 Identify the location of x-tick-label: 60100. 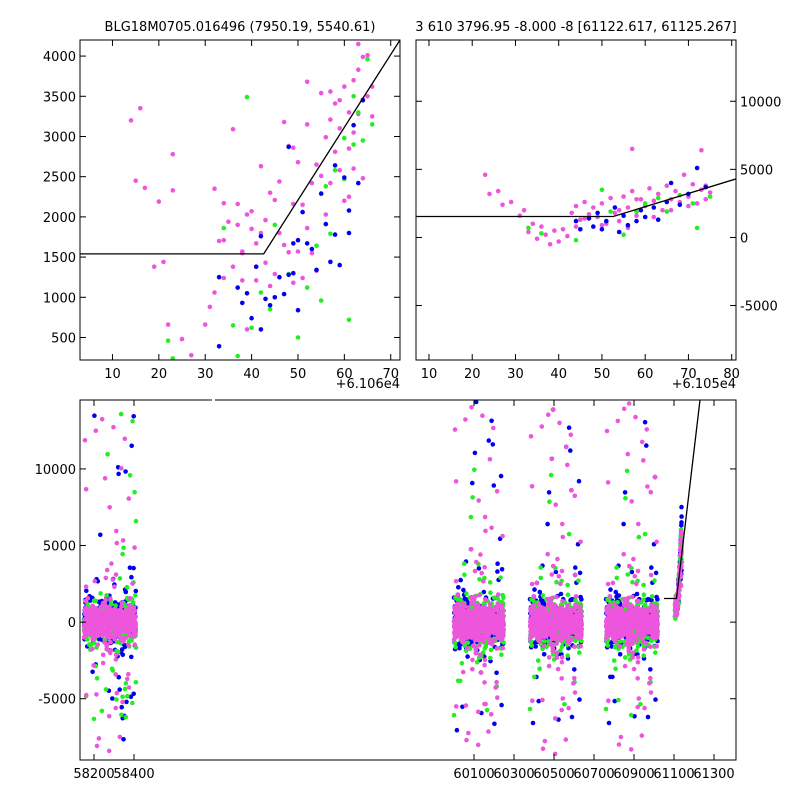
(473, 774).